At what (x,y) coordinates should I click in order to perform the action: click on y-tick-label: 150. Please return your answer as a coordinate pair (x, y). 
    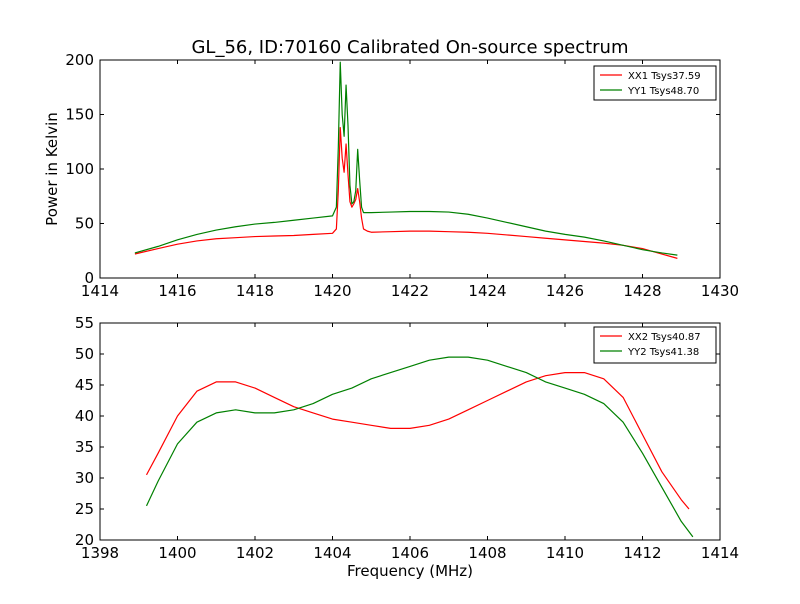
    Looking at the image, I should click on (79, 115).